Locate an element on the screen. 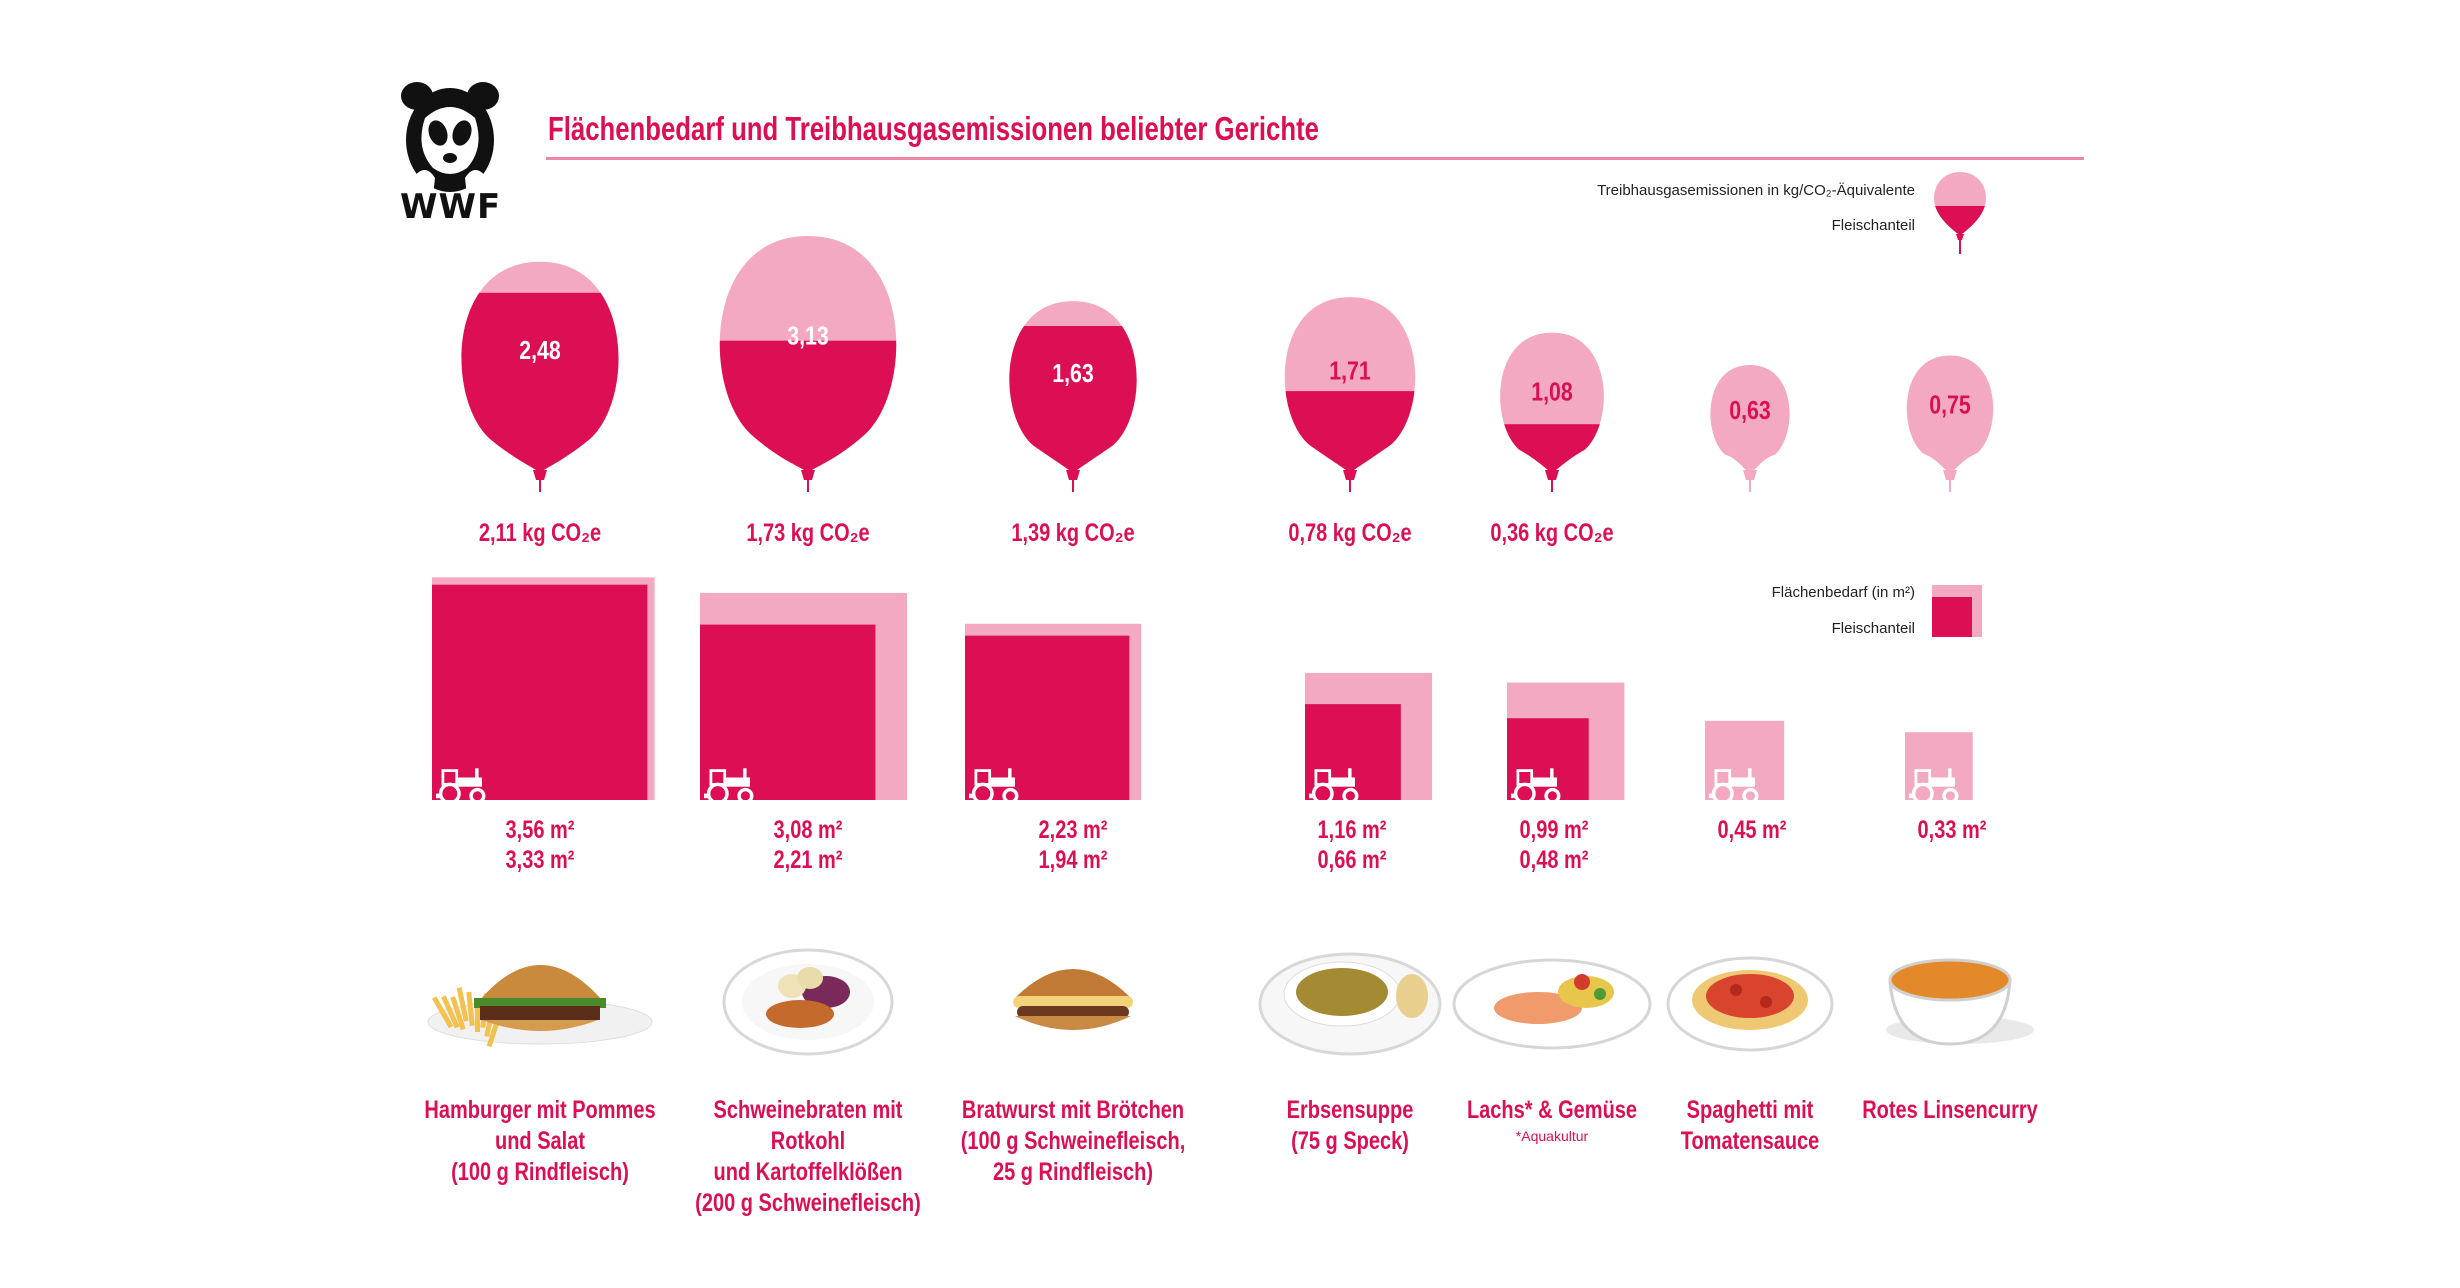 Image resolution: width=2460 pixels, height=1288 pixels. dish-label-line: (100 g Schweinefleisch, is located at coordinates (1073, 1141).